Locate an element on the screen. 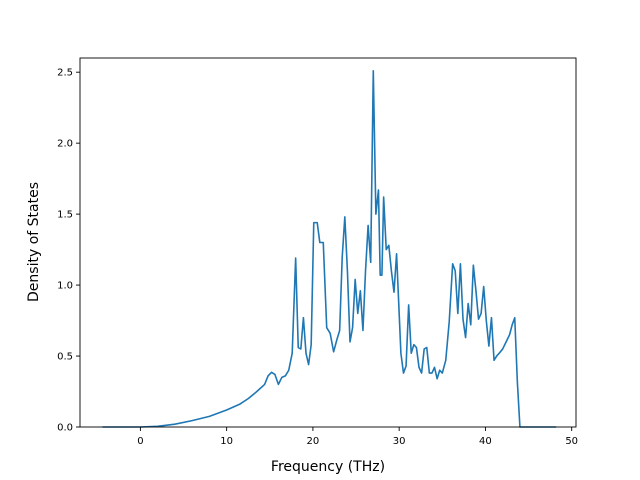 The image size is (640, 480). y-axis: 0.0 0.5 1.0 1.5 2.0 2.5 is located at coordinates (68, 251).